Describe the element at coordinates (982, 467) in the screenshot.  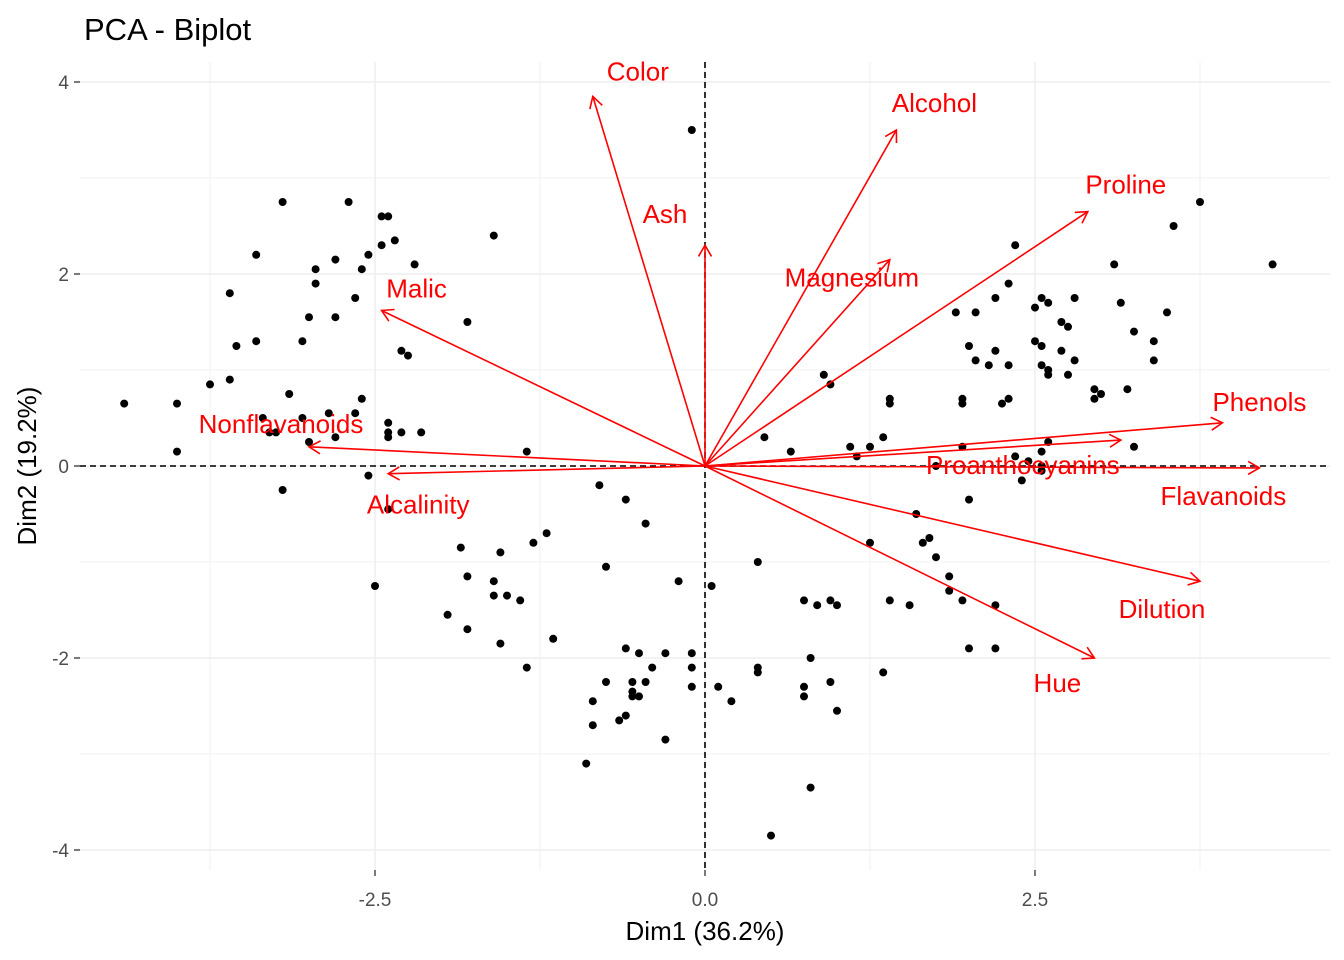
I see `arrow-flavanoids` at that location.